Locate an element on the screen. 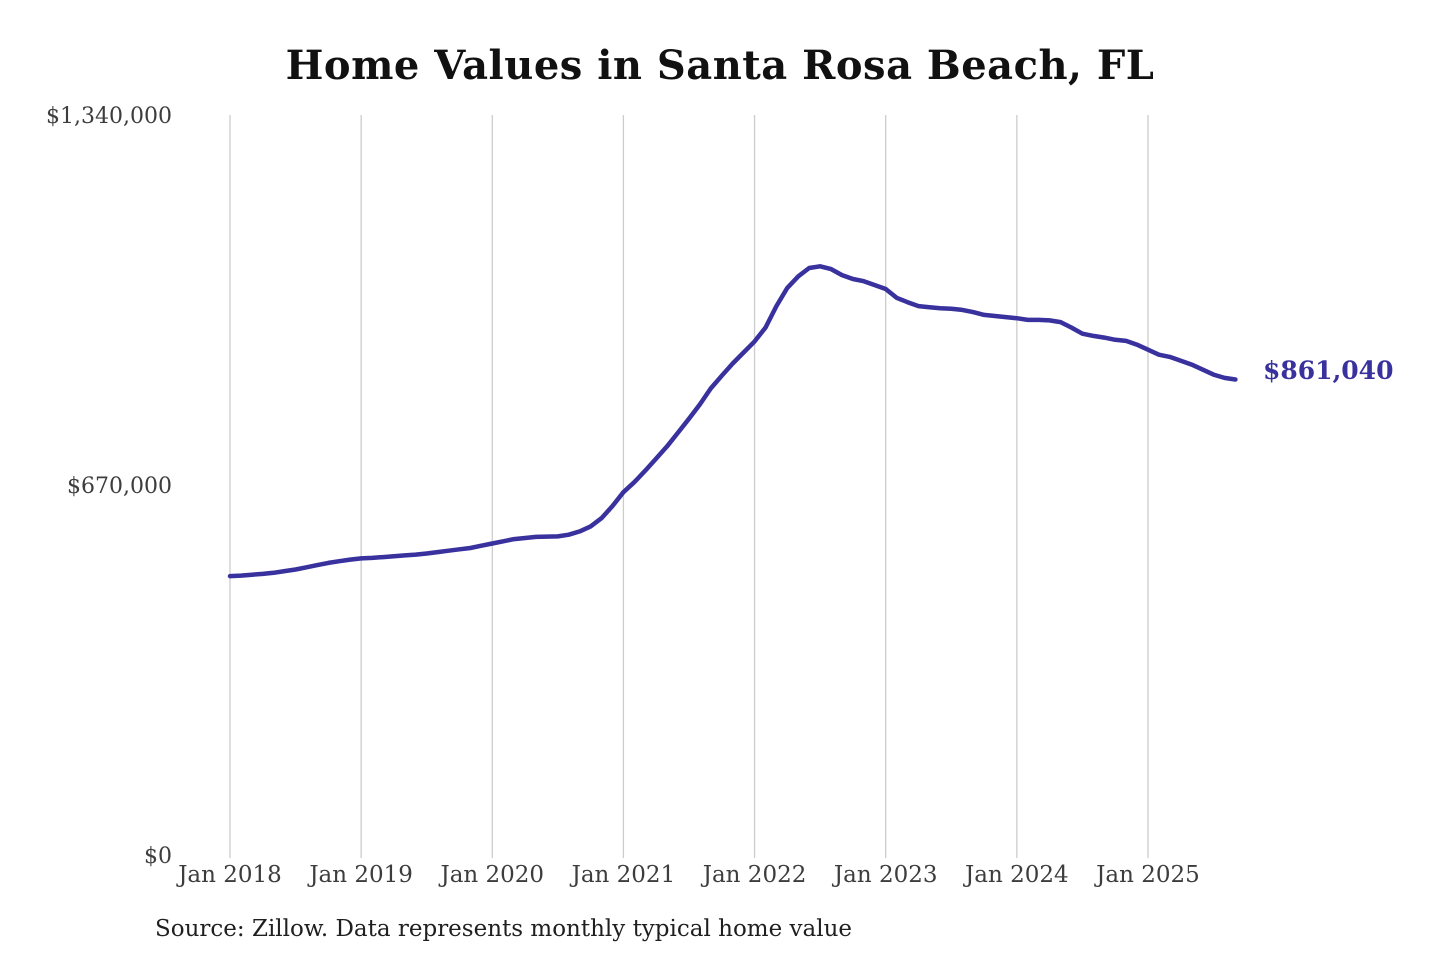  chart-title: Home Values in Santa Rosa Beach, FL is located at coordinates (720, 65).